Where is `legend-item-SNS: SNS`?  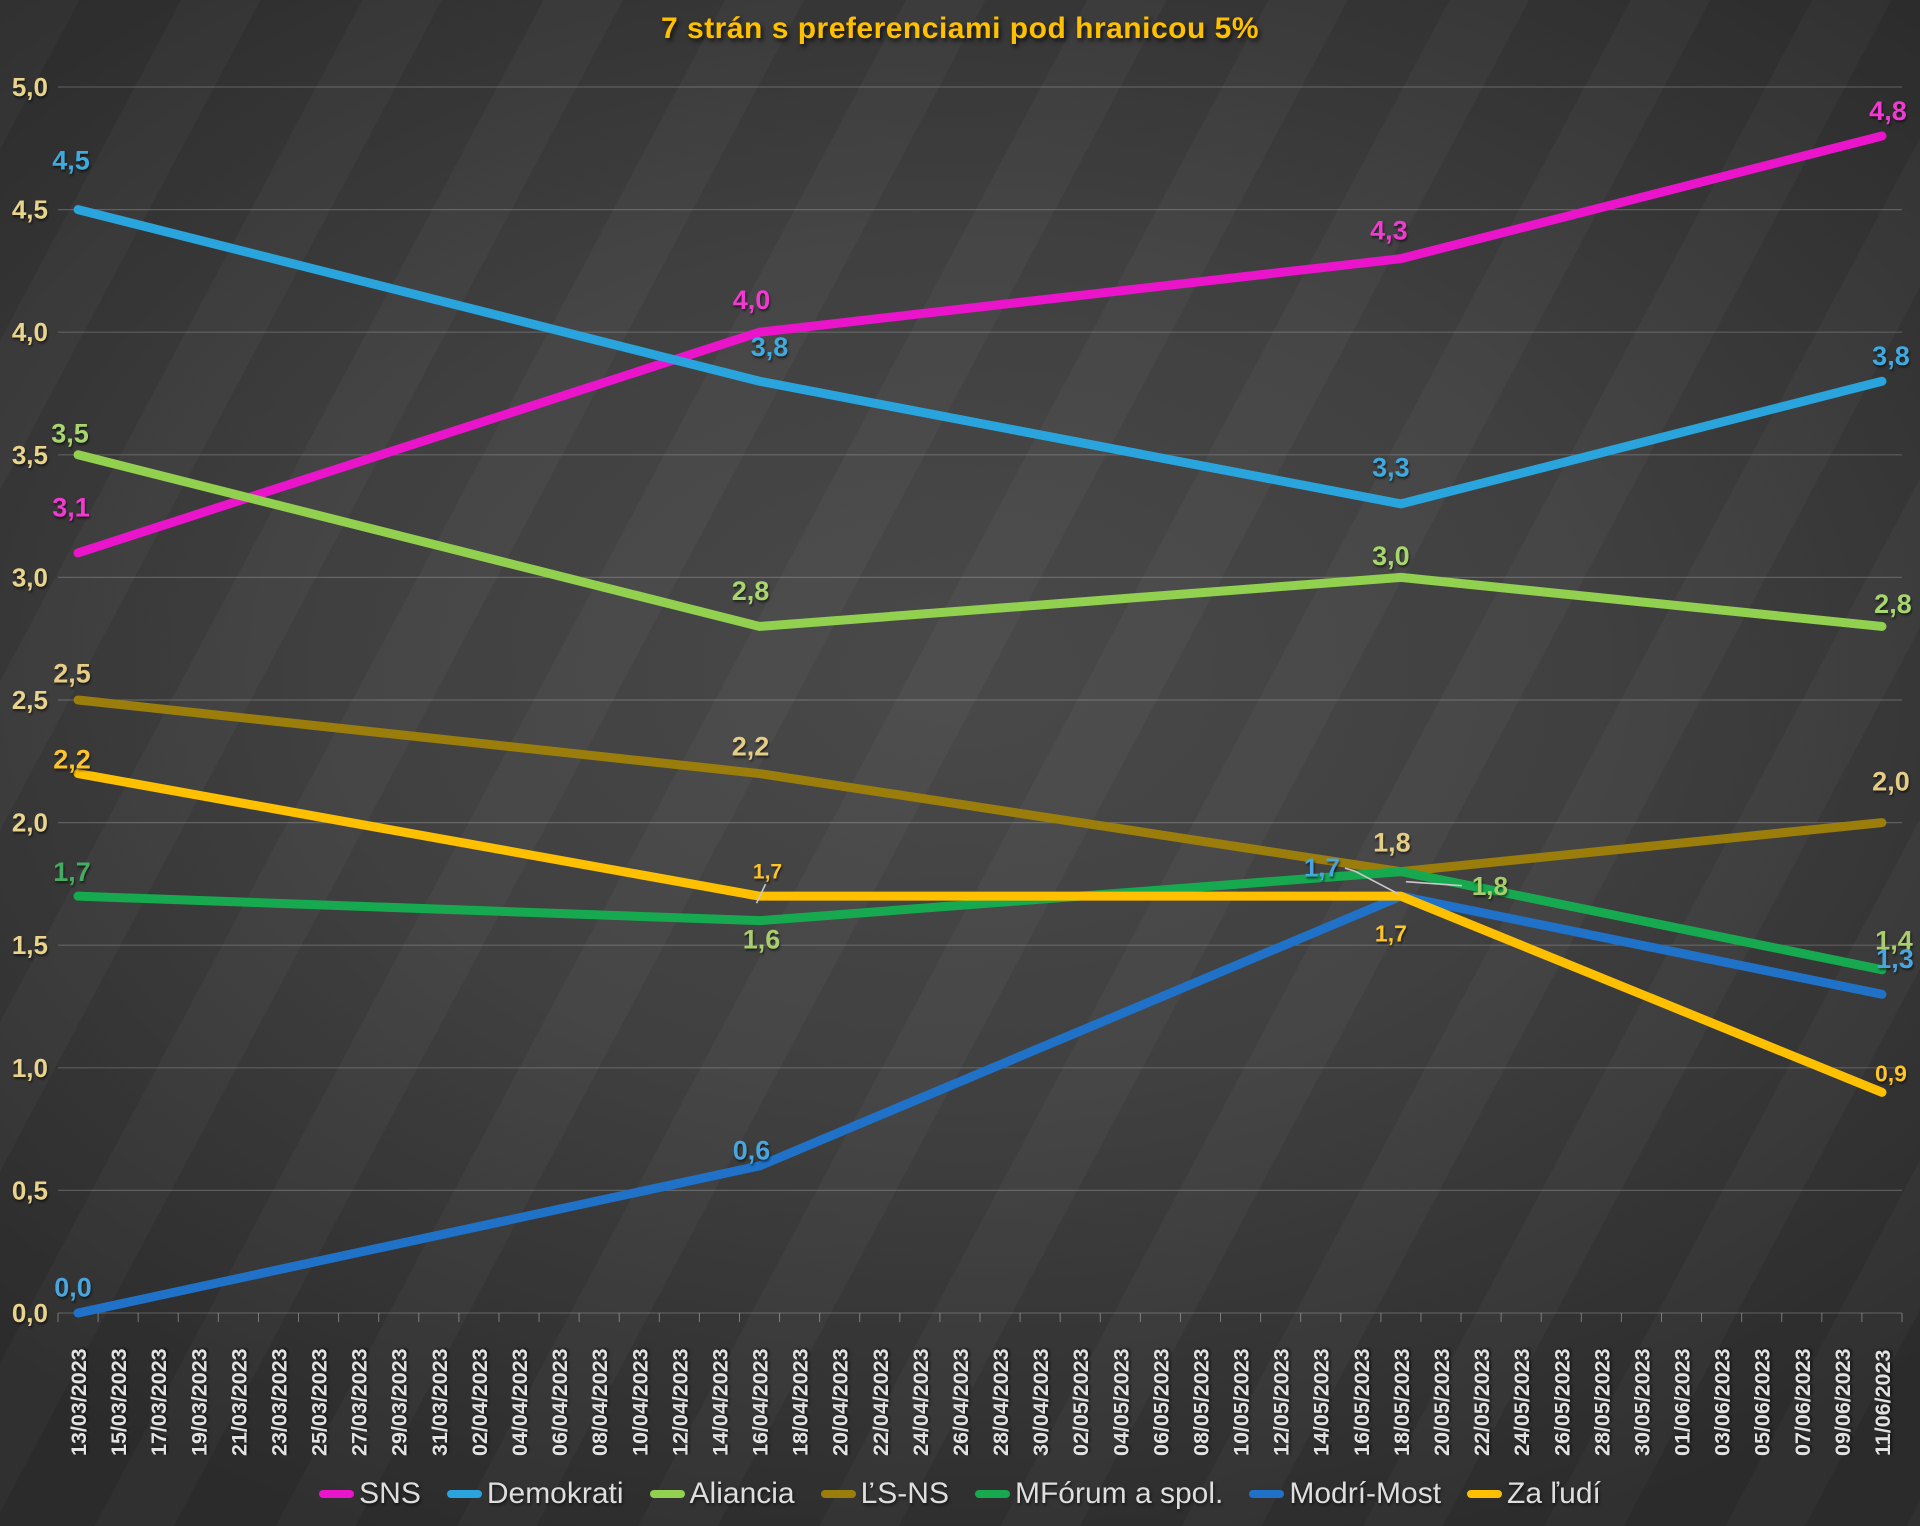
legend-item-SNS: SNS is located at coordinates (370, 1494).